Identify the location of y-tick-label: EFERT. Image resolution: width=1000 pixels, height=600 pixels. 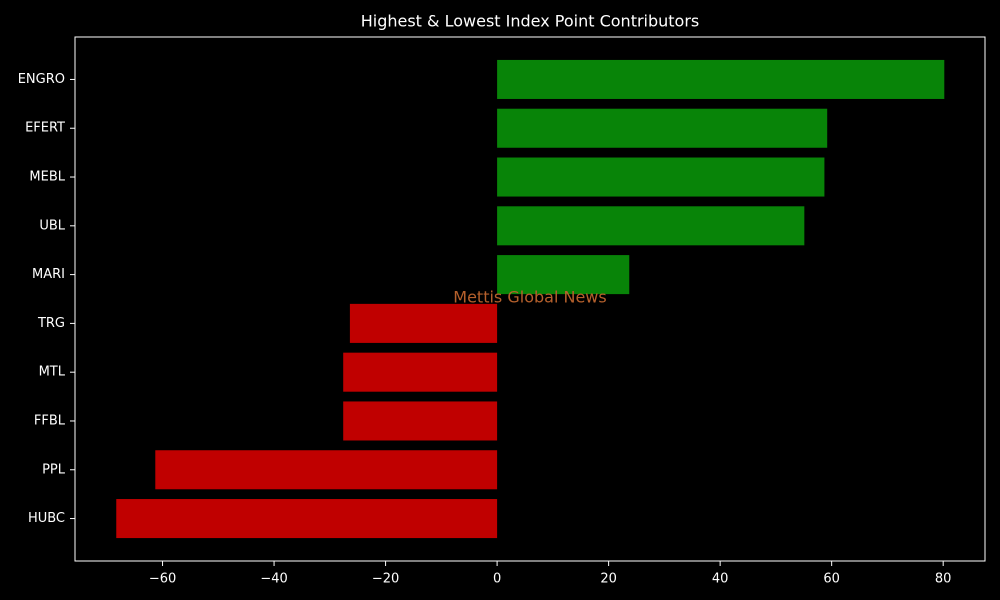
(45, 128).